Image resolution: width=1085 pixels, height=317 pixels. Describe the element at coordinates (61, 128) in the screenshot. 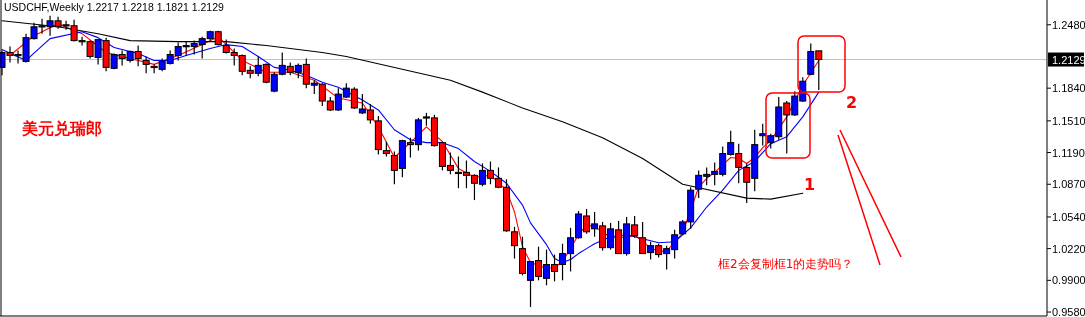

I see `annotation: 美元兑瑞郎` at that location.